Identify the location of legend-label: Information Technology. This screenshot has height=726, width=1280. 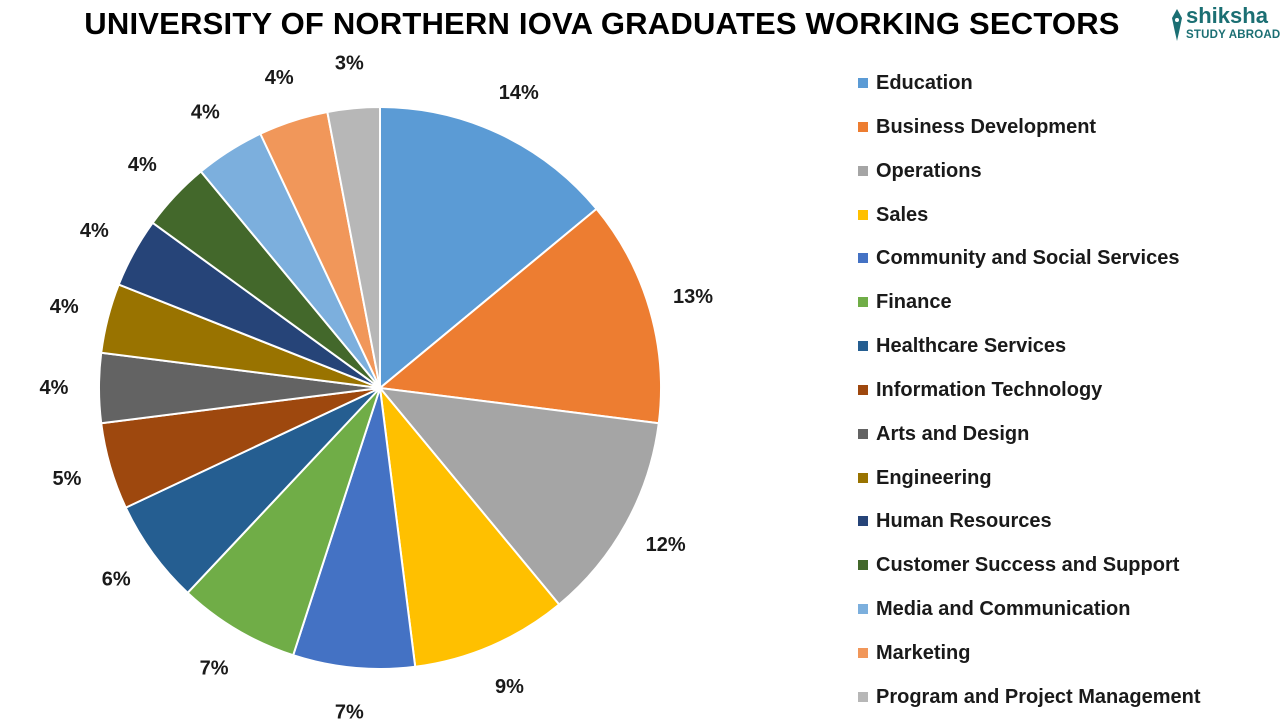
(989, 389).